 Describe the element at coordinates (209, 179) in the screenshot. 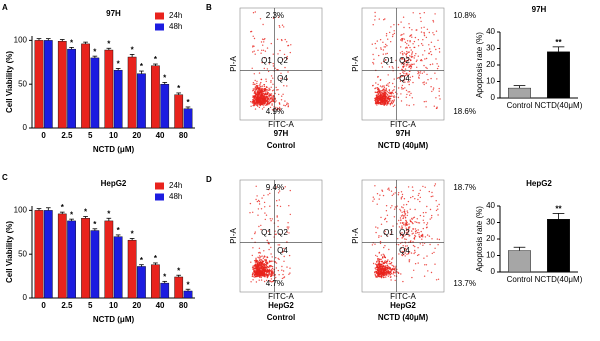

I see `panel-label: D` at that location.